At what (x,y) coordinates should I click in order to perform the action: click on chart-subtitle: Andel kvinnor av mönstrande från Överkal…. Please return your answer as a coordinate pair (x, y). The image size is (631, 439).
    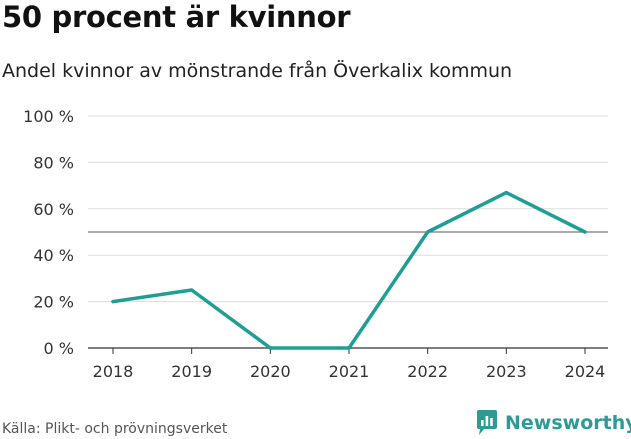
    Looking at the image, I should click on (257, 71).